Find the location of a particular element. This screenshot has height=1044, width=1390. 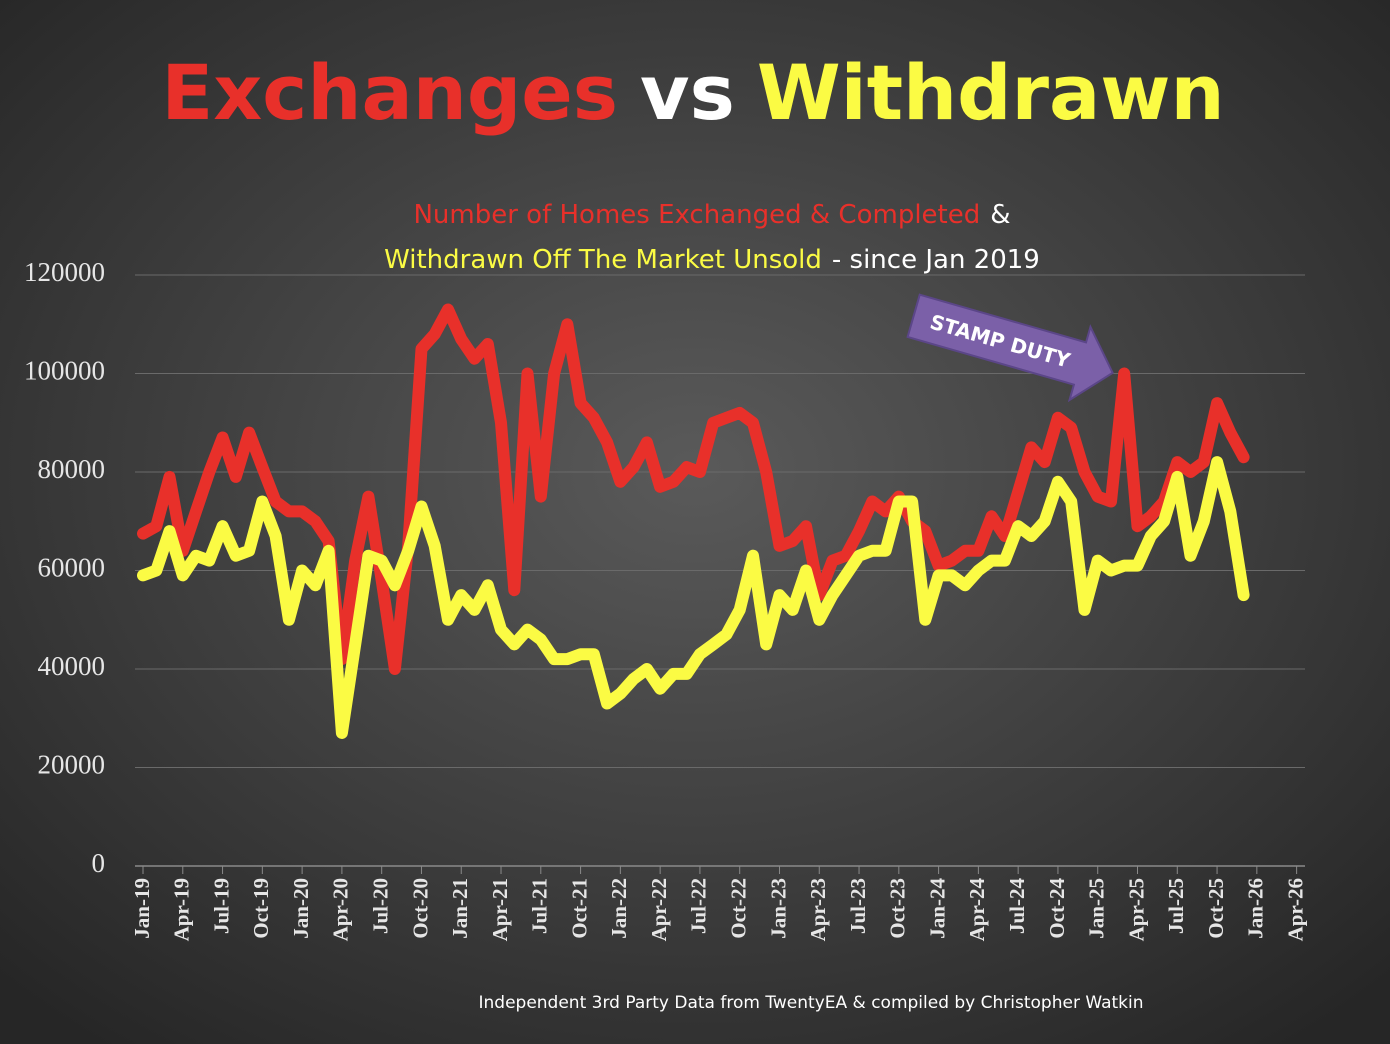

y-tick-label: 80000 is located at coordinates (72, 469).